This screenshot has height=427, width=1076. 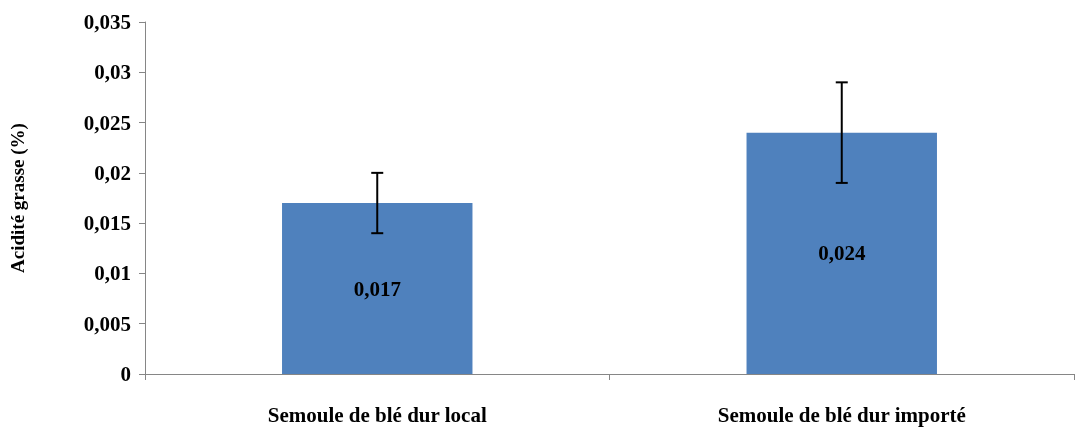 I want to click on y-tick-label: 0,035, so click(x=107, y=22).